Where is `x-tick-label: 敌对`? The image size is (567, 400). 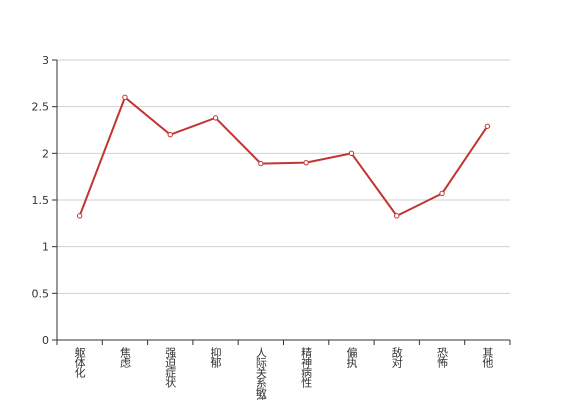
x-tick-label: 敌对 is located at coordinates (396, 357).